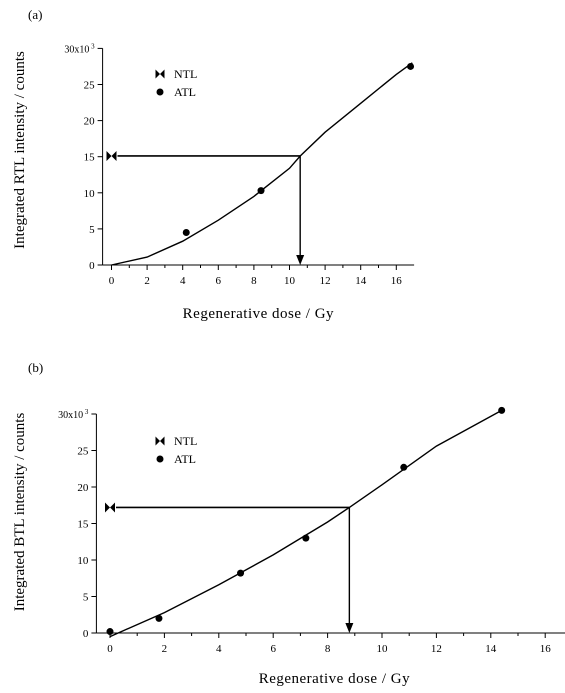  I want to click on y-axis-label: Integrated BTL intensity / counts, so click(20, 512).